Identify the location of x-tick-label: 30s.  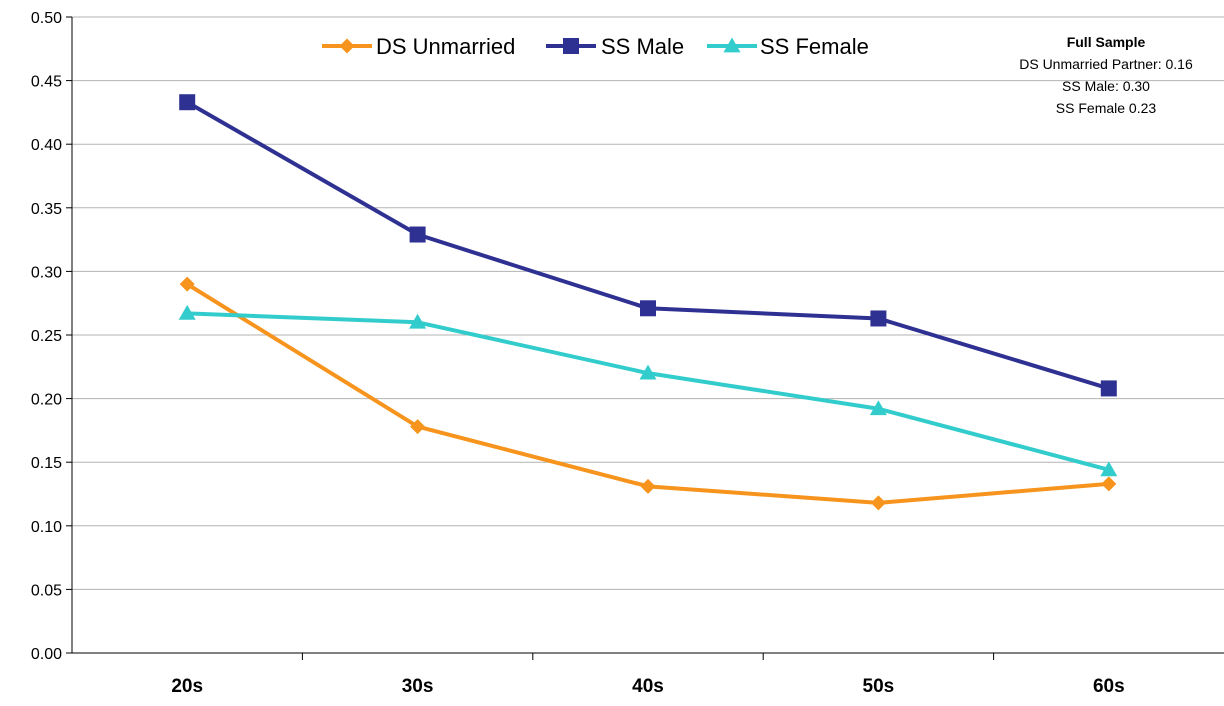
(418, 686).